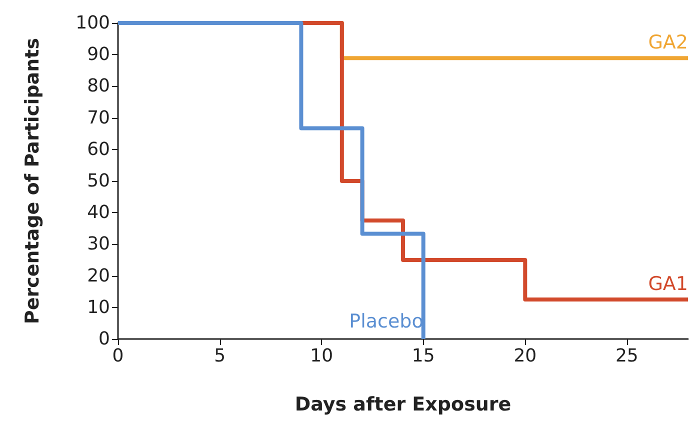 Image resolution: width=691 pixels, height=423 pixels. What do you see at coordinates (668, 43) in the screenshot?
I see `series-label: GA2` at bounding box center [668, 43].